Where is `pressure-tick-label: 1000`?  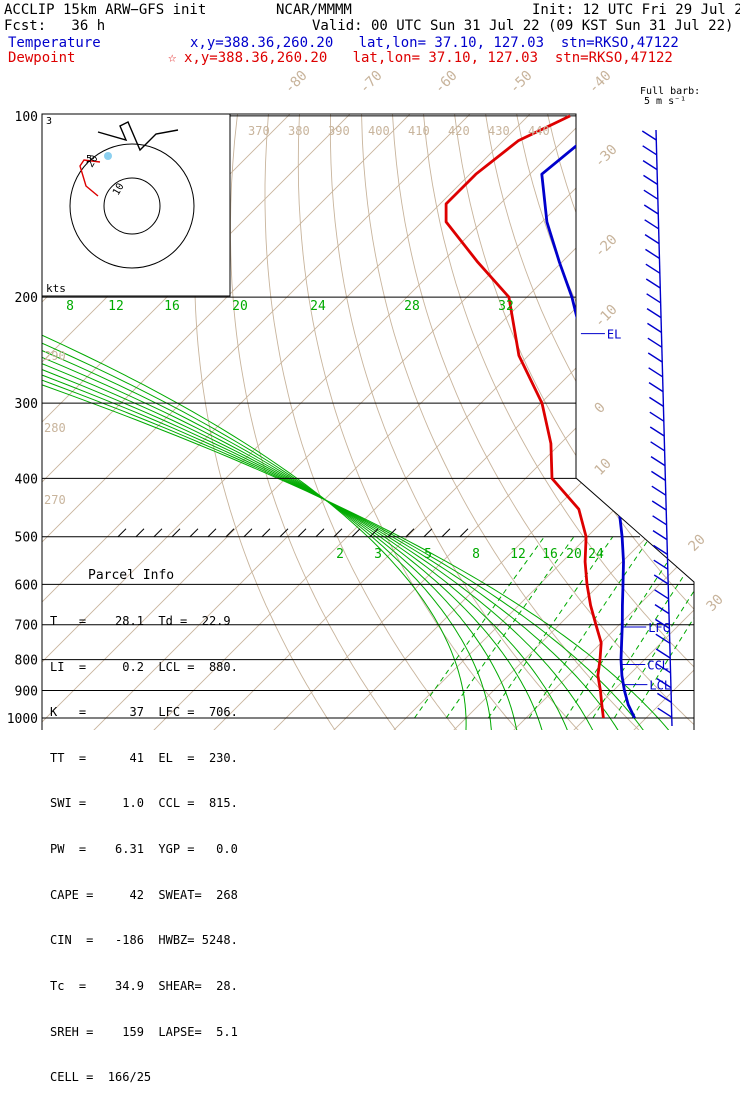
pressure-tick-label: 1000 is located at coordinates (22, 719).